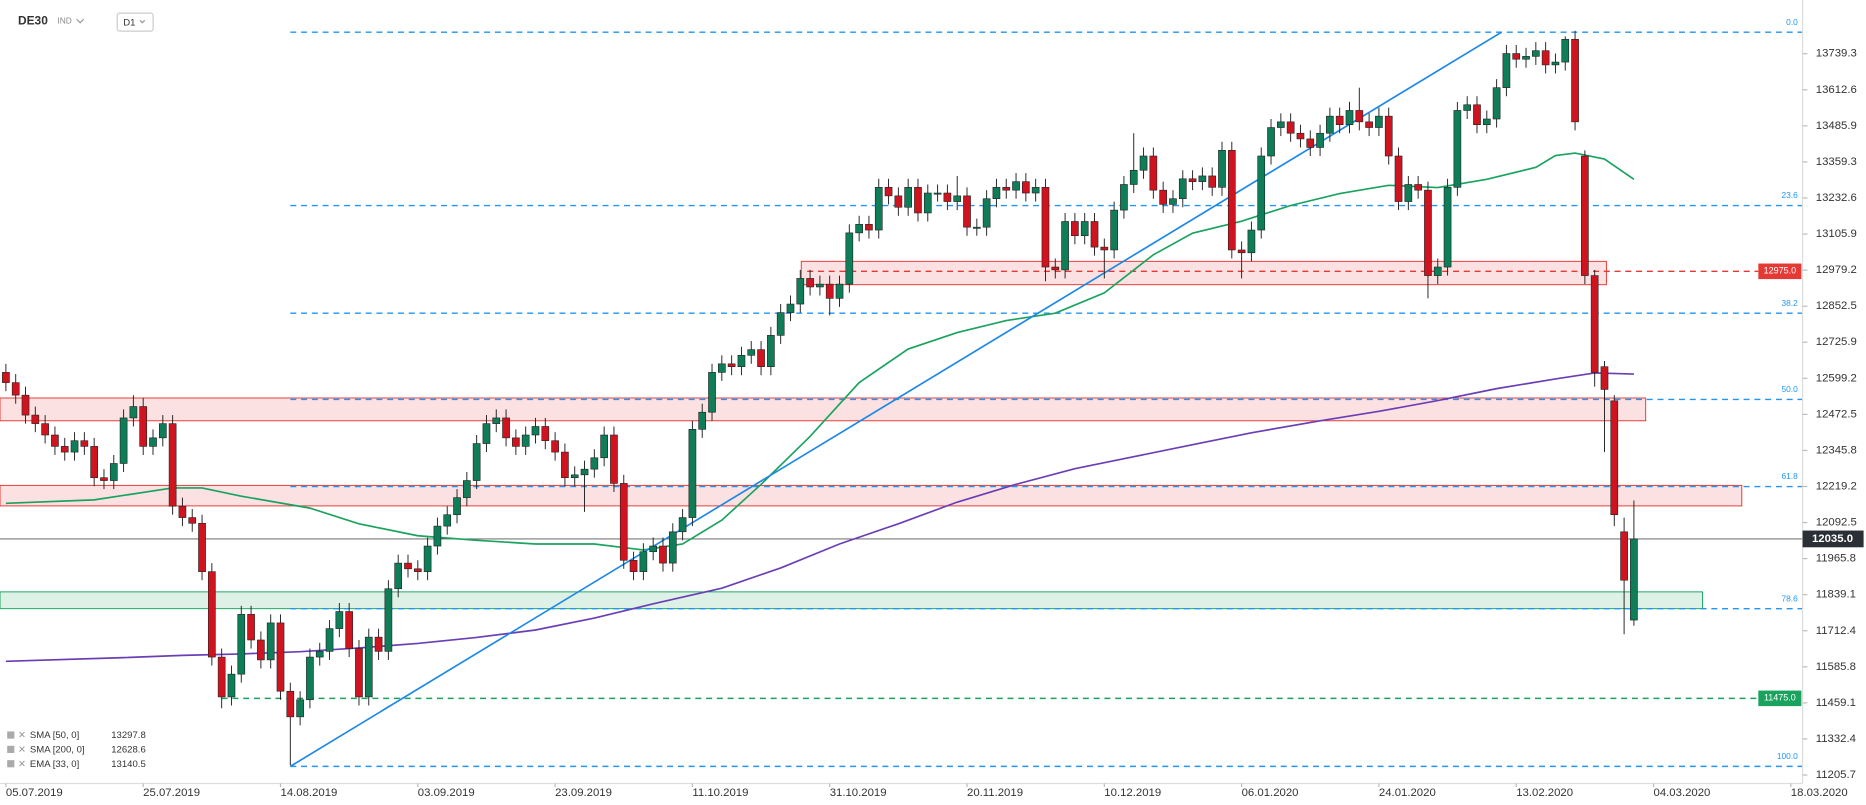 The width and height of the screenshot is (1866, 805). What do you see at coordinates (1792, 22) in the screenshot?
I see `fib-label: 0.0` at bounding box center [1792, 22].